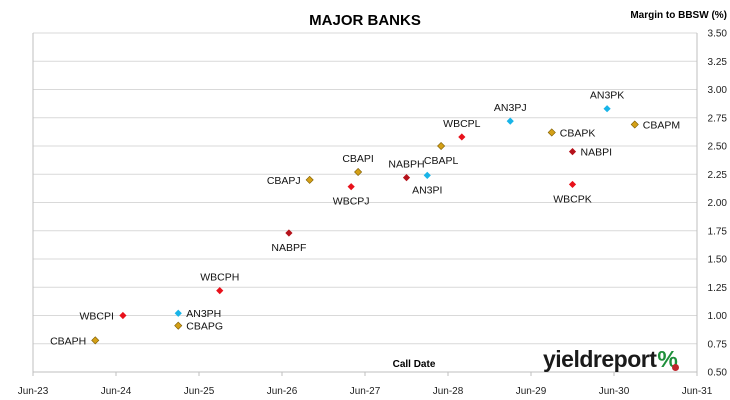 The image size is (730, 400). What do you see at coordinates (414, 364) in the screenshot?
I see `x-axis-title: Call Date` at bounding box center [414, 364].